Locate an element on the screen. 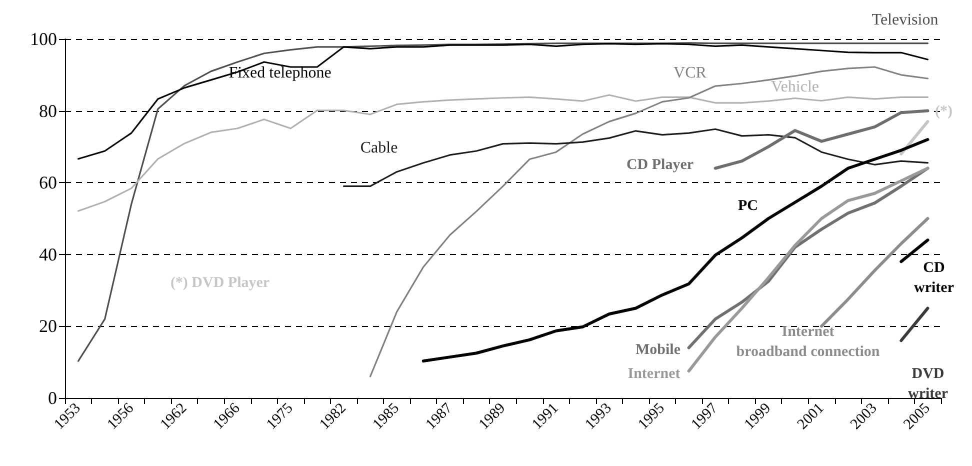 This screenshot has height=466, width=972. x-tick-label: 1962 is located at coordinates (174, 416).